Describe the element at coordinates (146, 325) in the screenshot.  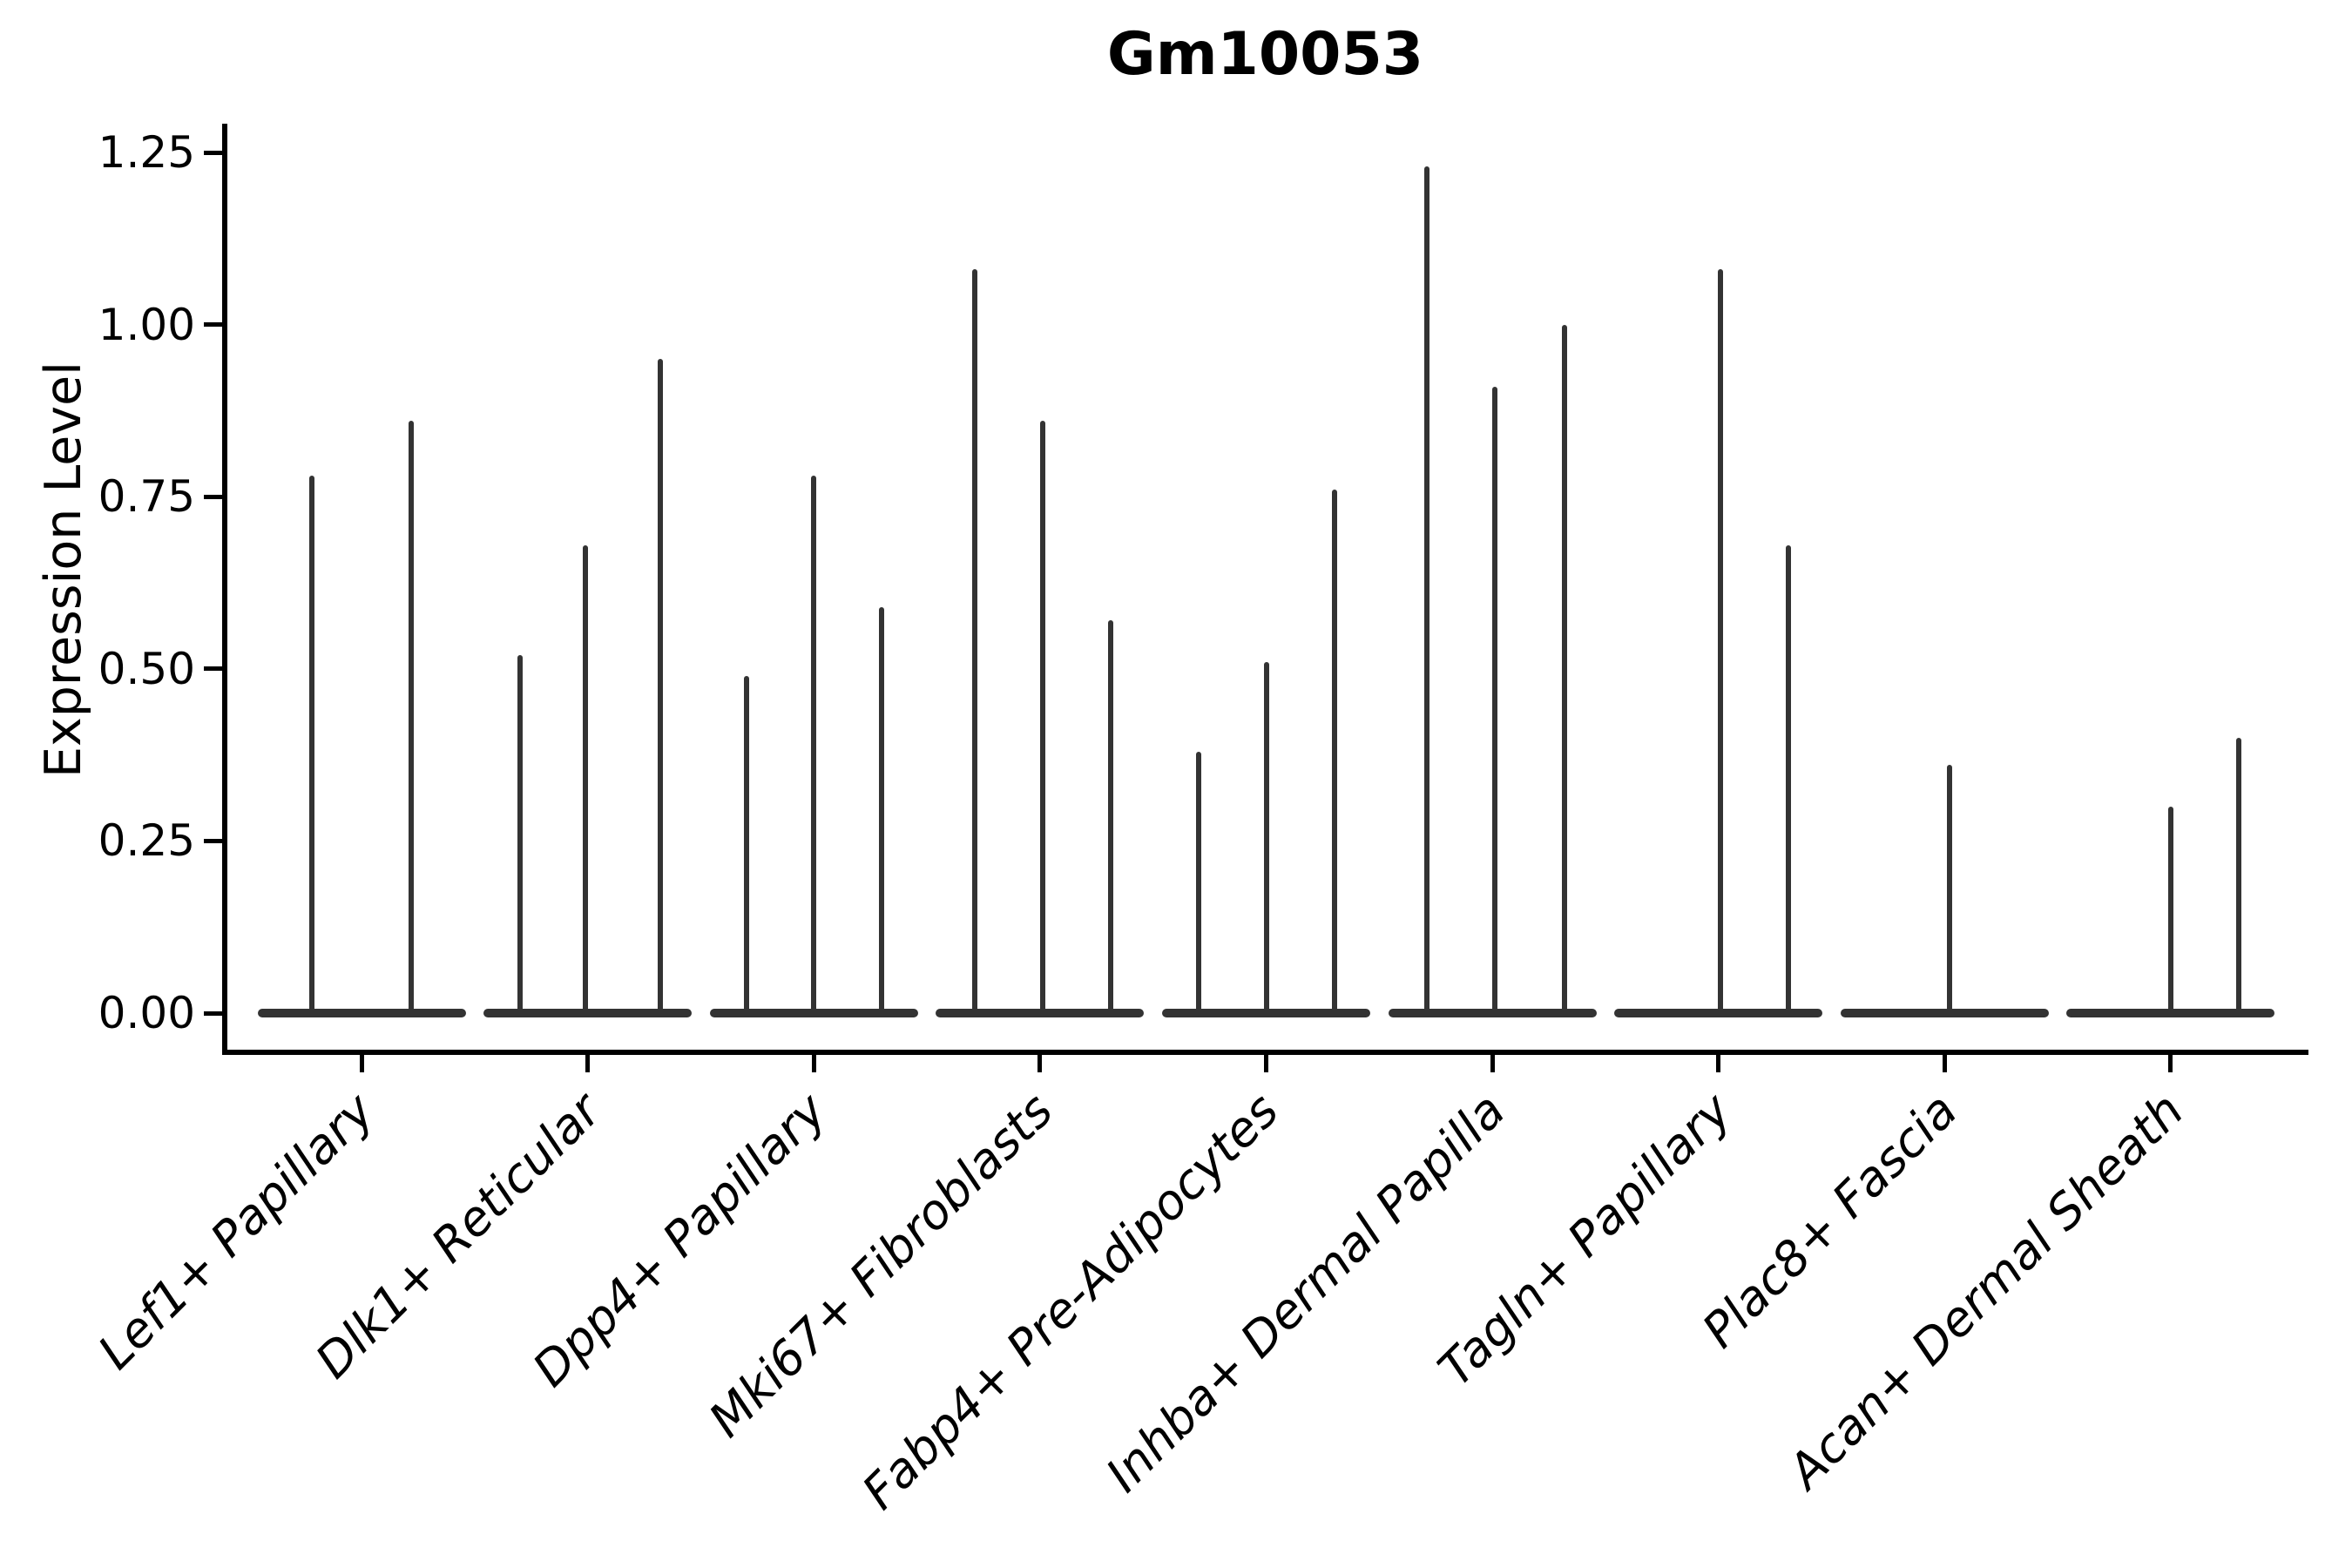
I see `y-tick-label: 1.00` at that location.